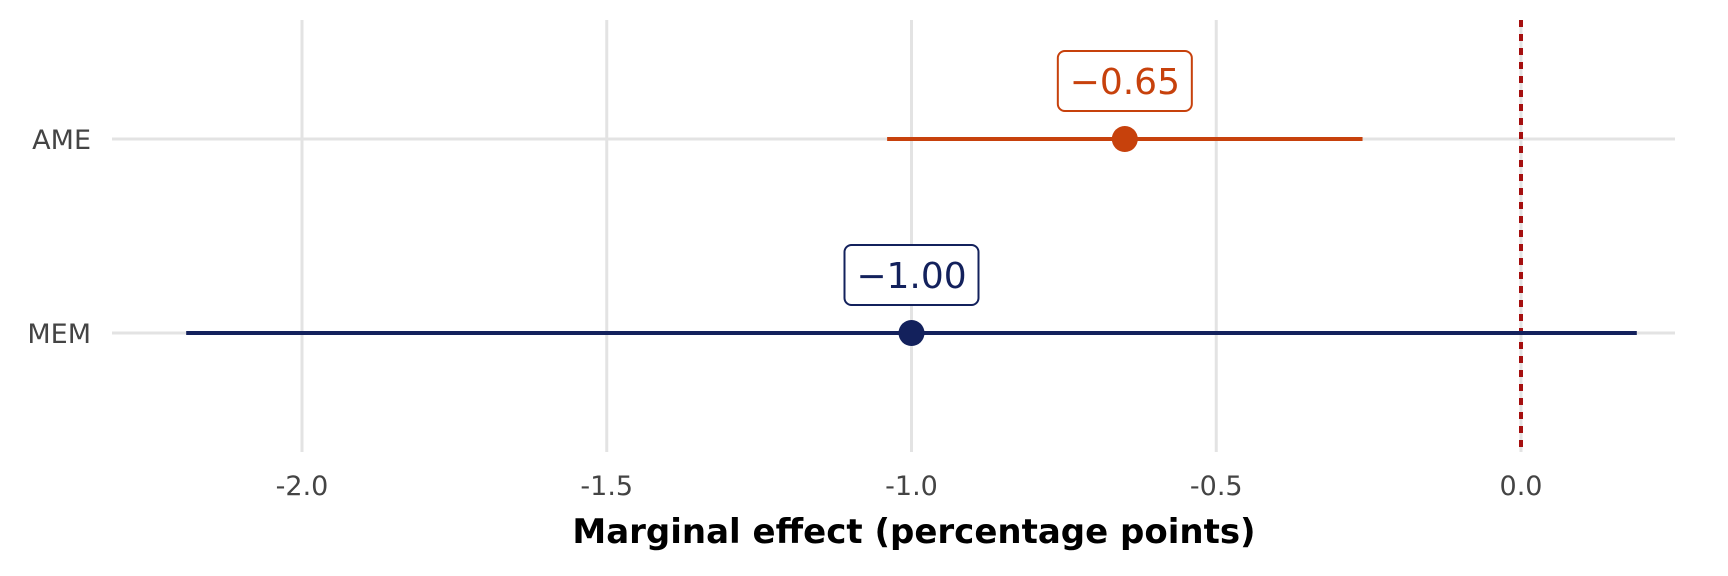  I want to click on x-tick-label: 0.0, so click(1521, 486).